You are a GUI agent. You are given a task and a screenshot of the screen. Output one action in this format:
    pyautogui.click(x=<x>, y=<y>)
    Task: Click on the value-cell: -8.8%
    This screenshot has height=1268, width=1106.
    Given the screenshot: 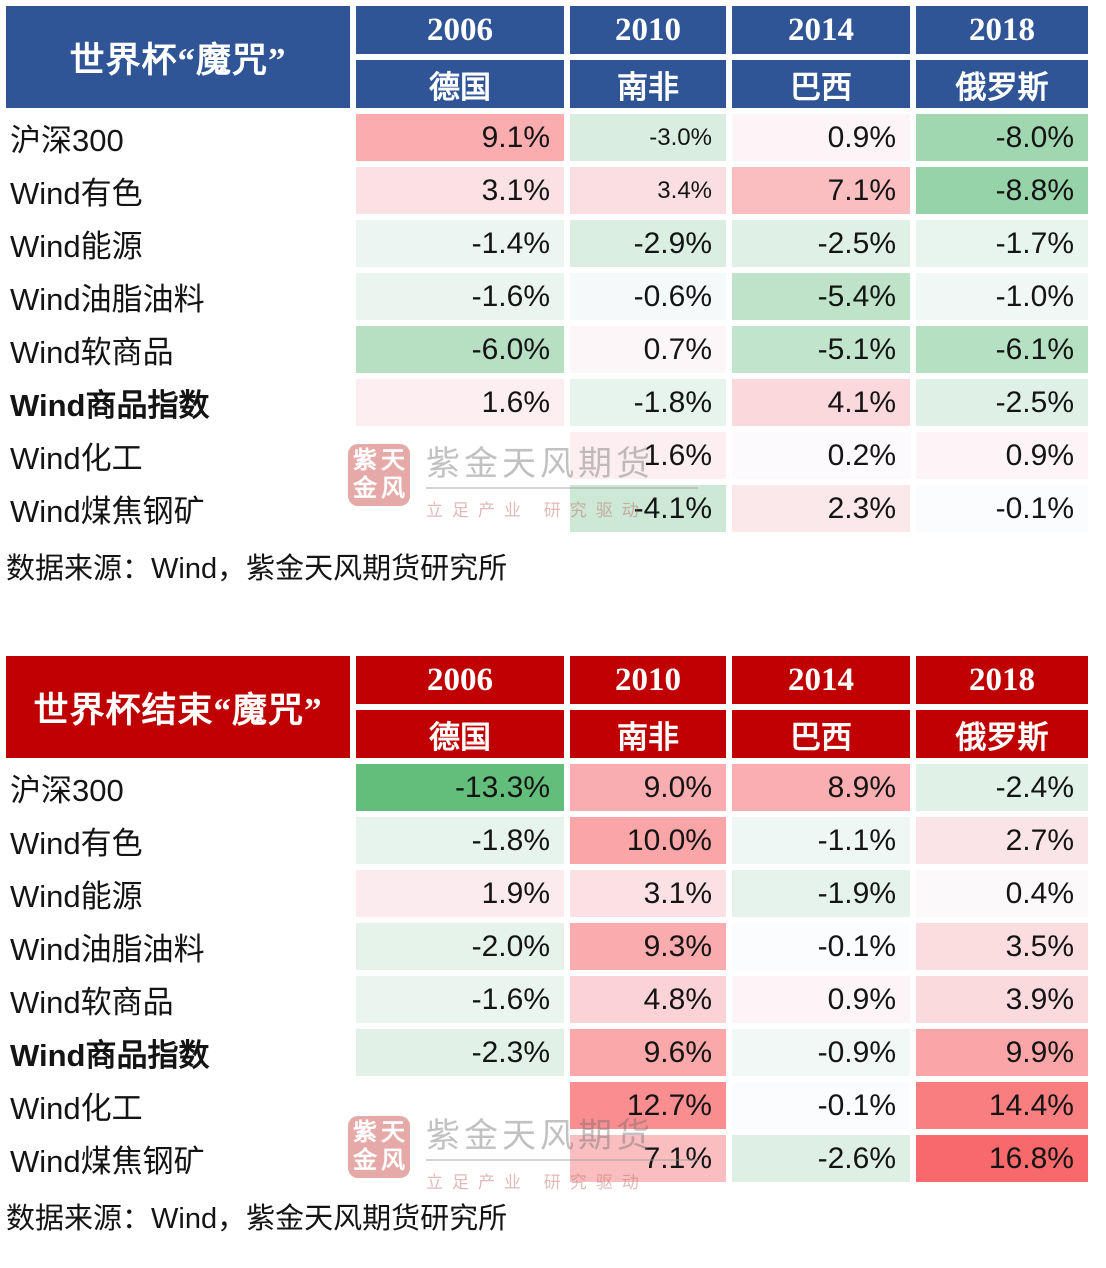 What is the action you would take?
    pyautogui.click(x=1002, y=190)
    